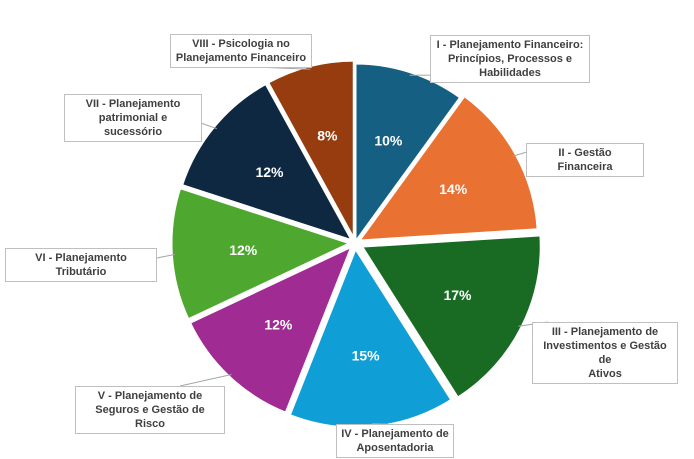 This screenshot has height=459, width=694. I want to click on callout-label-5: VI - Planejamento Tributário, so click(81, 265).